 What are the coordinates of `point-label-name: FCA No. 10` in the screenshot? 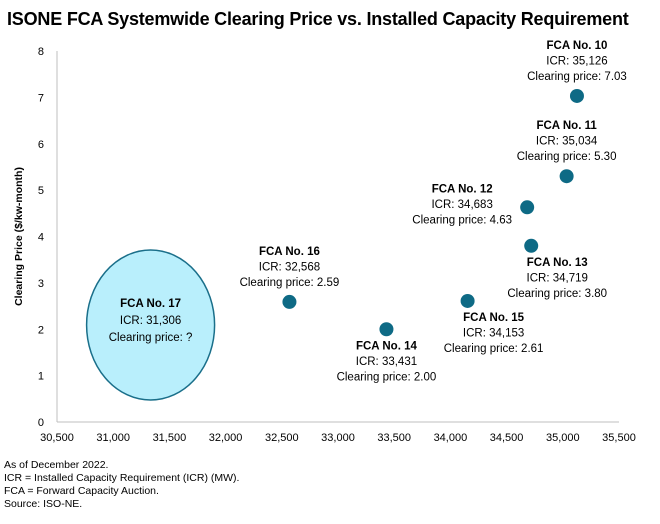 It's located at (577, 46).